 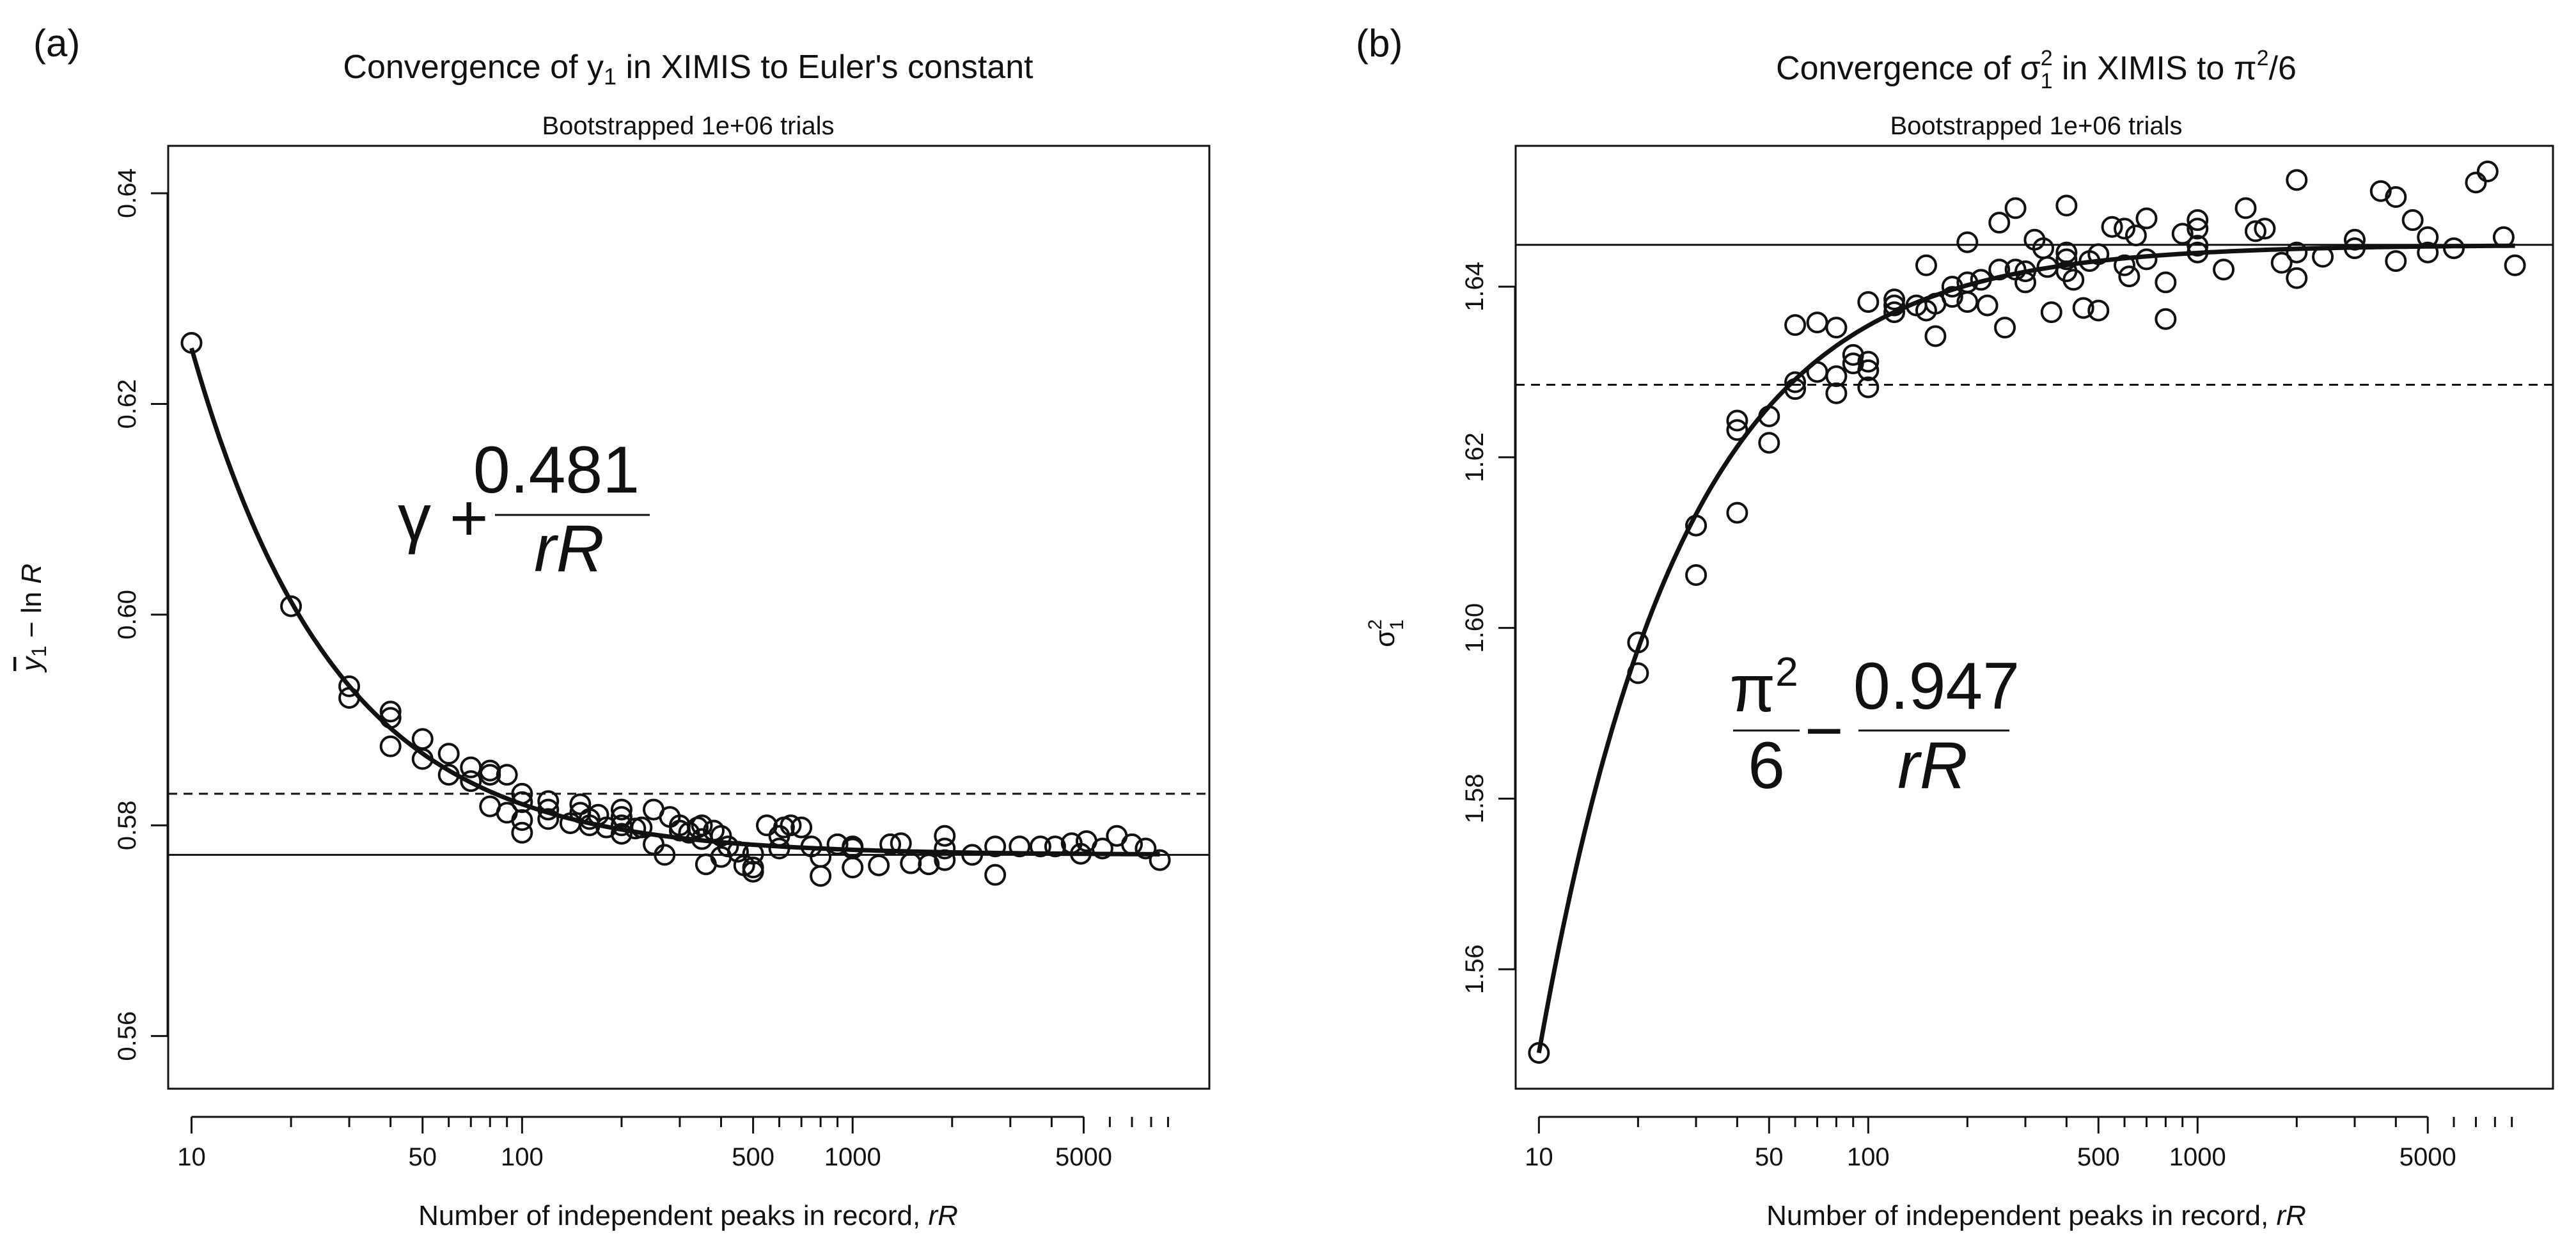 I want to click on panel-b-formula: π2 6 − 0.947 rR, so click(x=1874, y=726).